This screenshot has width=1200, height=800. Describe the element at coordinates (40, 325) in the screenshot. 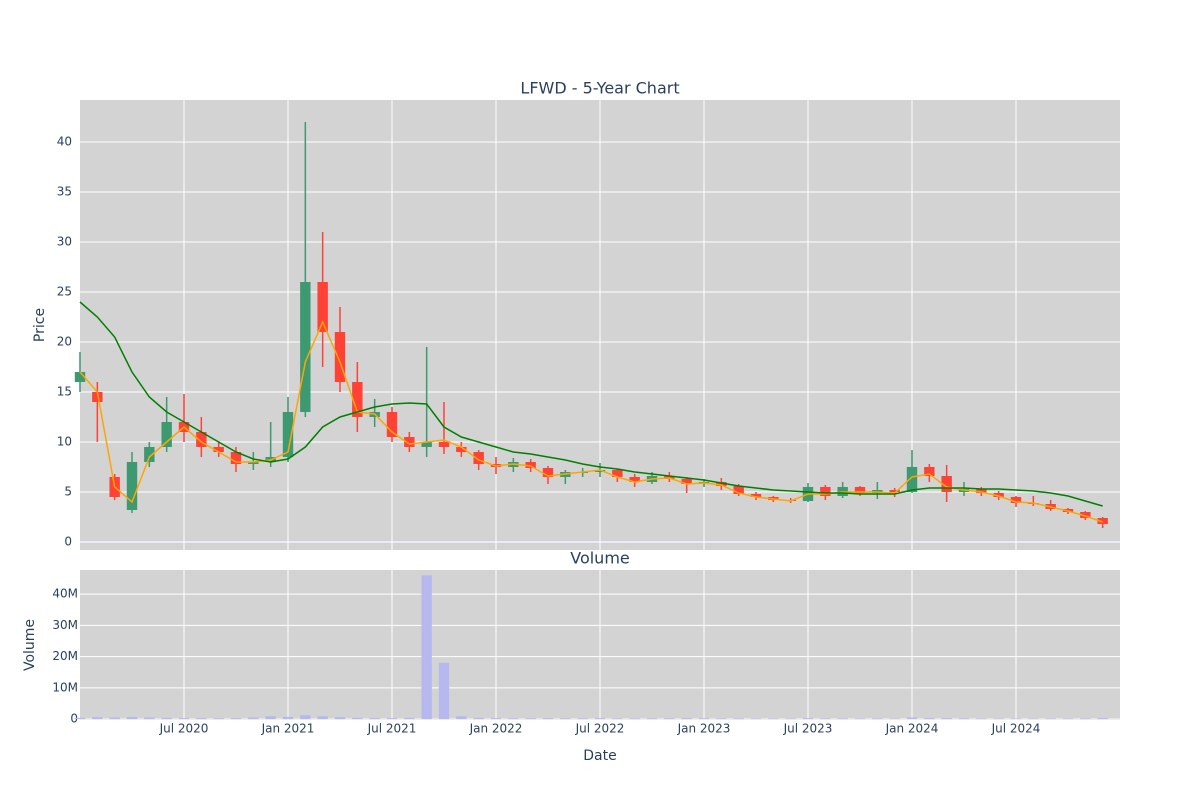

I see `y-axis-label: Price` at that location.